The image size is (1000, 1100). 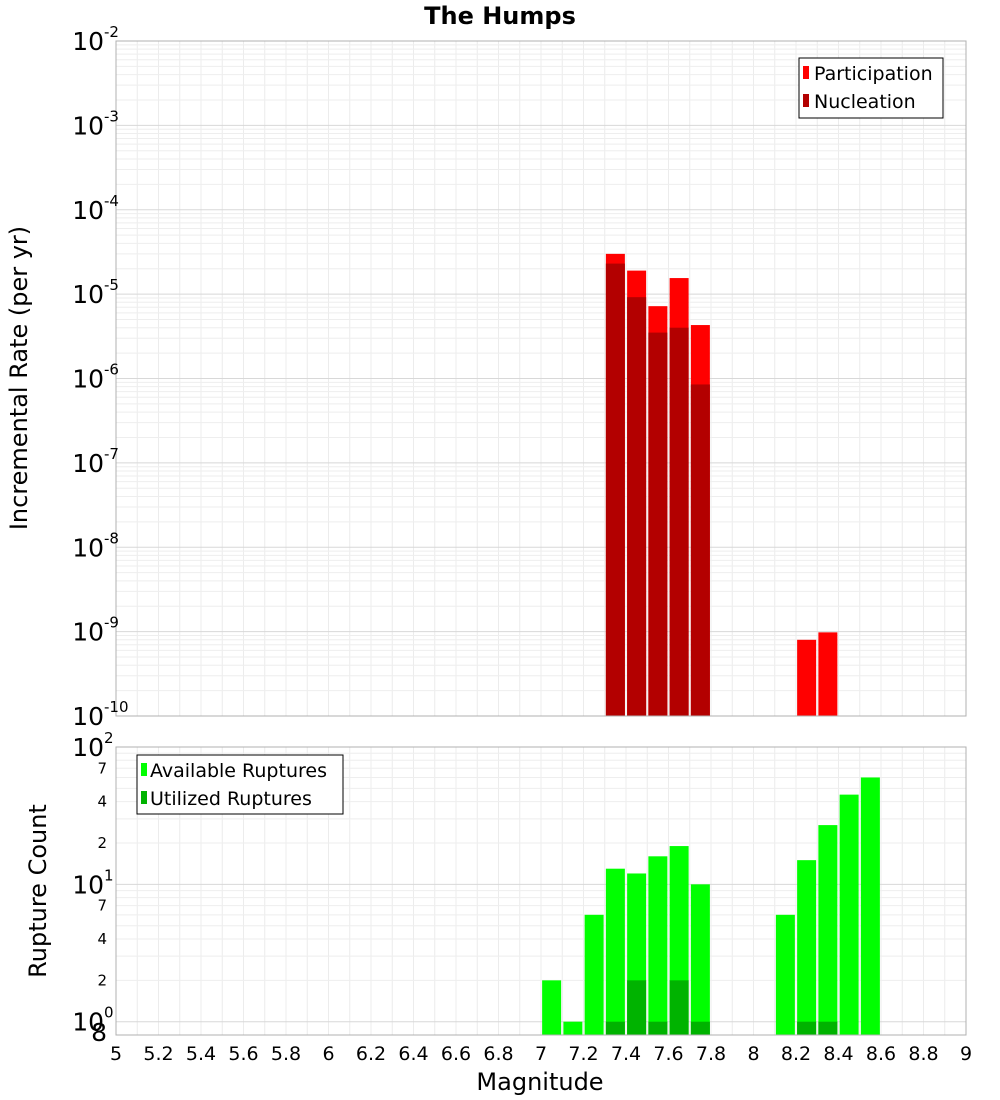 I want to click on y-minor-tick-label: 8, so click(x=99, y=1032).